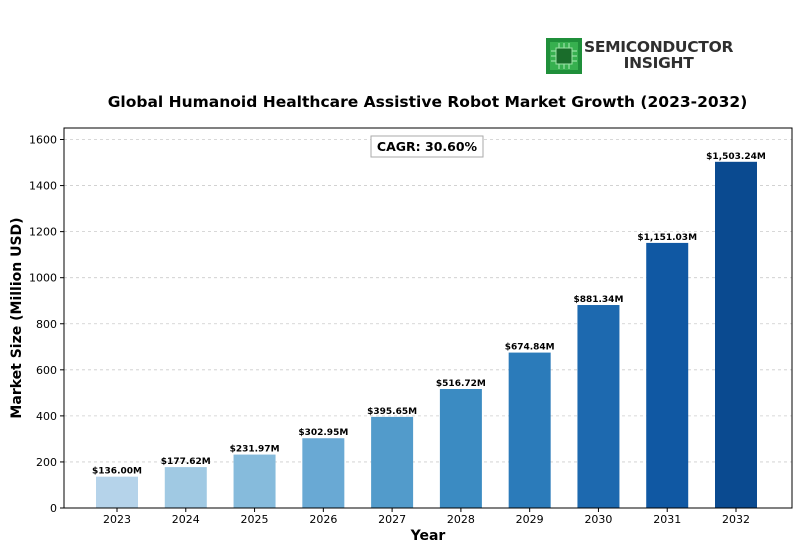 The image size is (800, 553). I want to click on bar-value-label: $516.72M, so click(461, 384).